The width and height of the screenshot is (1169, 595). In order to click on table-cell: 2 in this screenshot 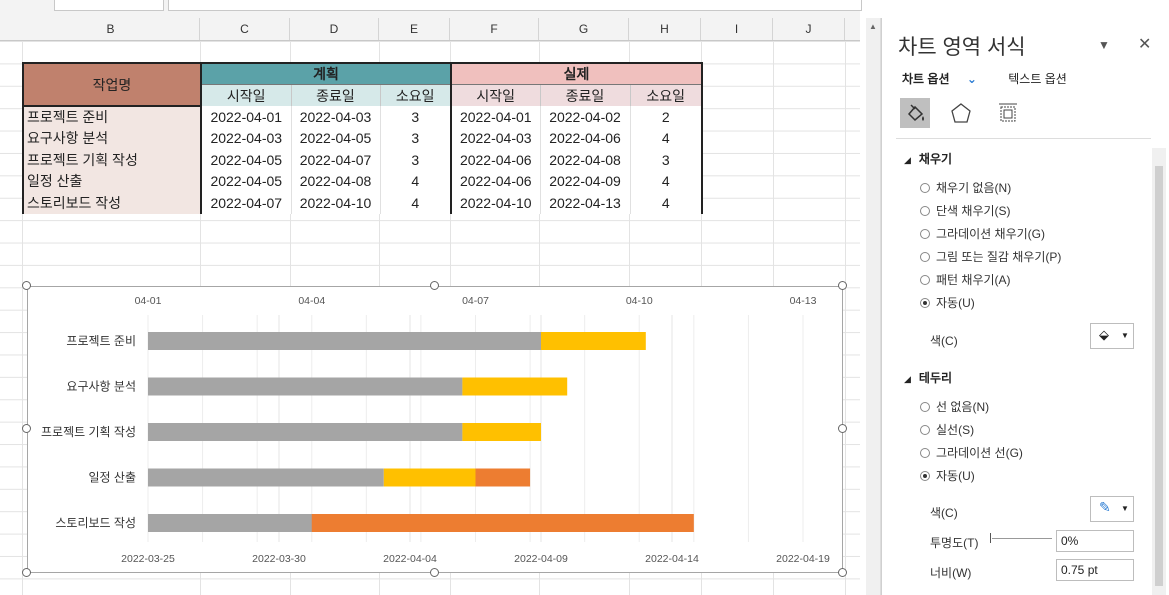, I will do `click(666, 117)`.